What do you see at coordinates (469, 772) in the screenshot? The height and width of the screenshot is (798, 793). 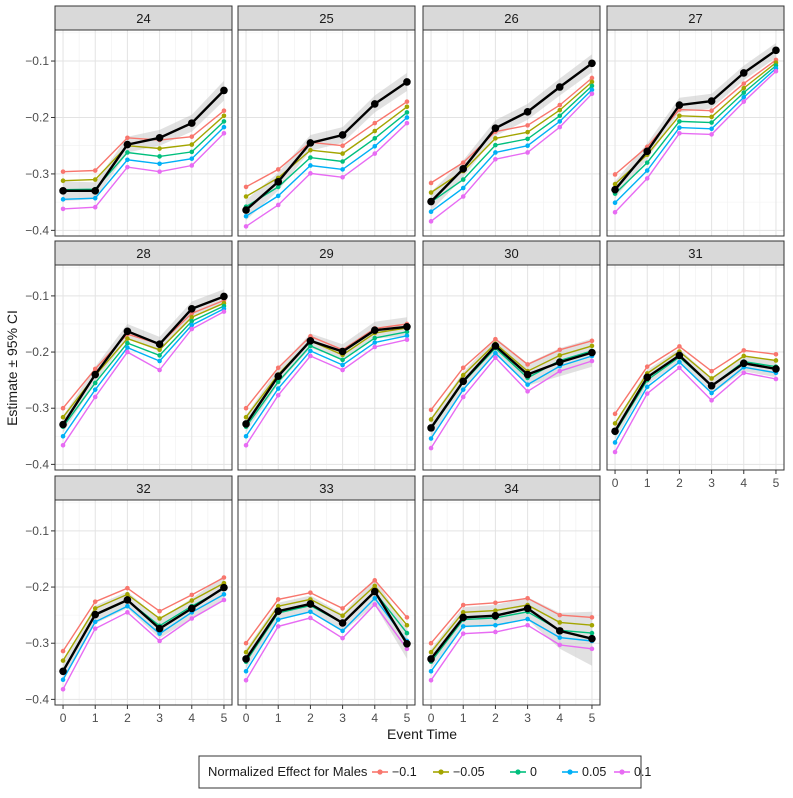 I see `legend-entry-label: −0.05` at bounding box center [469, 772].